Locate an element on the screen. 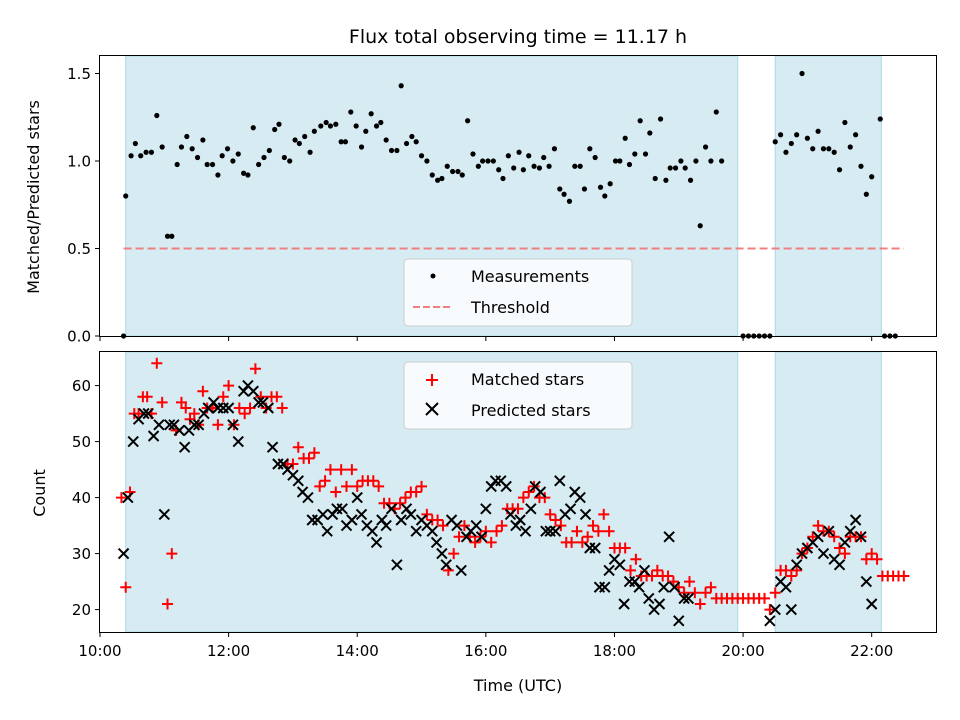  matched-legend-label: Matched stars is located at coordinates (527, 379).